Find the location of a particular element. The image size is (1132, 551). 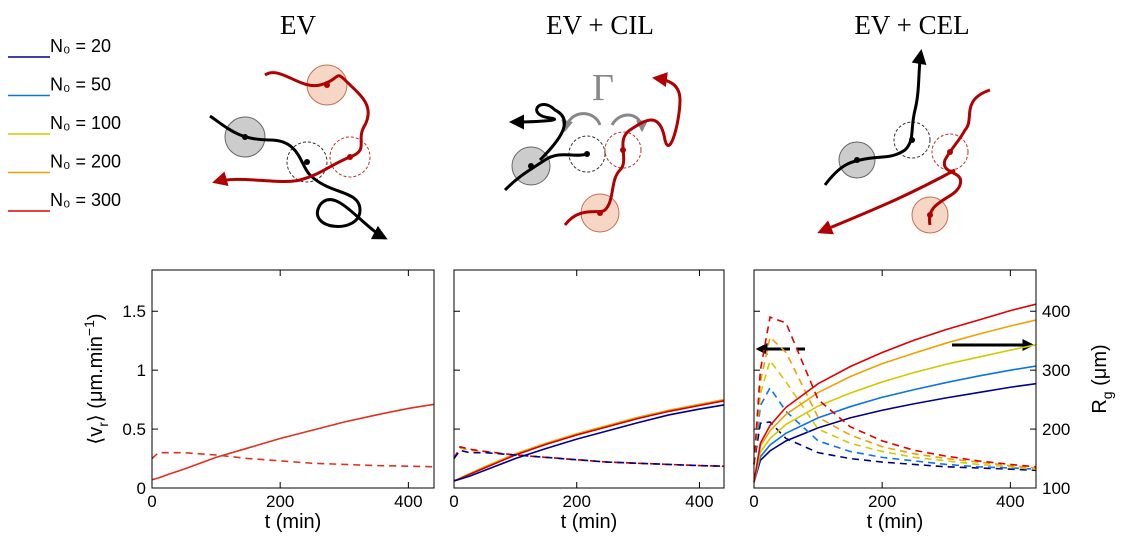

legend-label: N₀ = 200 is located at coordinates (85, 162).